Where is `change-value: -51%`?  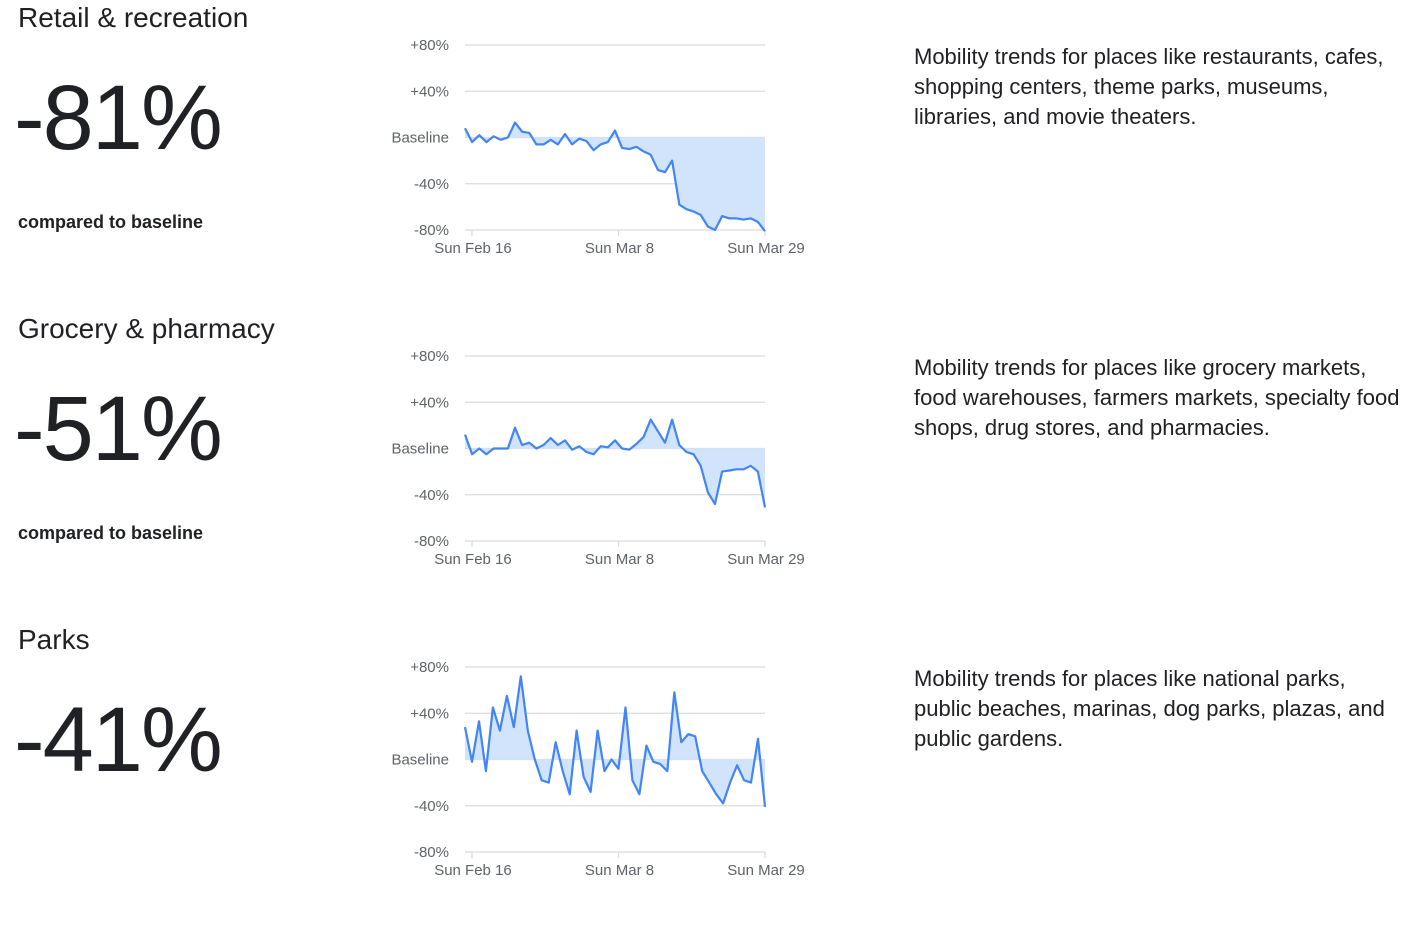 change-value: -51% is located at coordinates (118, 429).